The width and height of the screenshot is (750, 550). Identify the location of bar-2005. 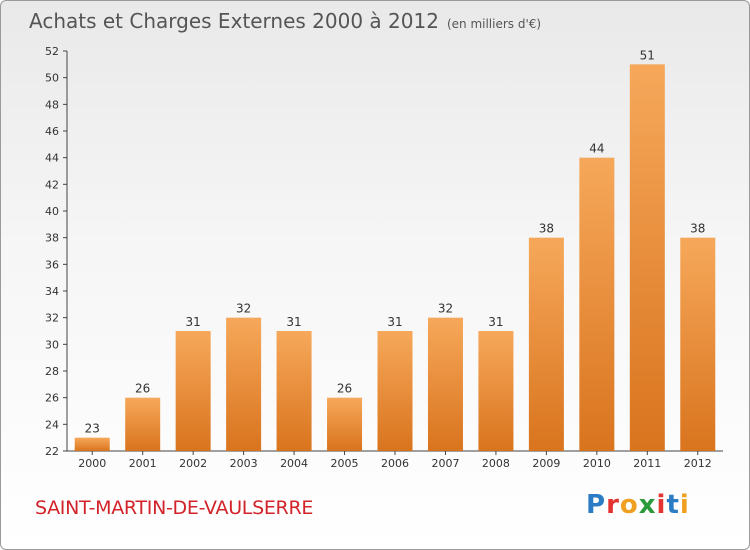
(345, 424).